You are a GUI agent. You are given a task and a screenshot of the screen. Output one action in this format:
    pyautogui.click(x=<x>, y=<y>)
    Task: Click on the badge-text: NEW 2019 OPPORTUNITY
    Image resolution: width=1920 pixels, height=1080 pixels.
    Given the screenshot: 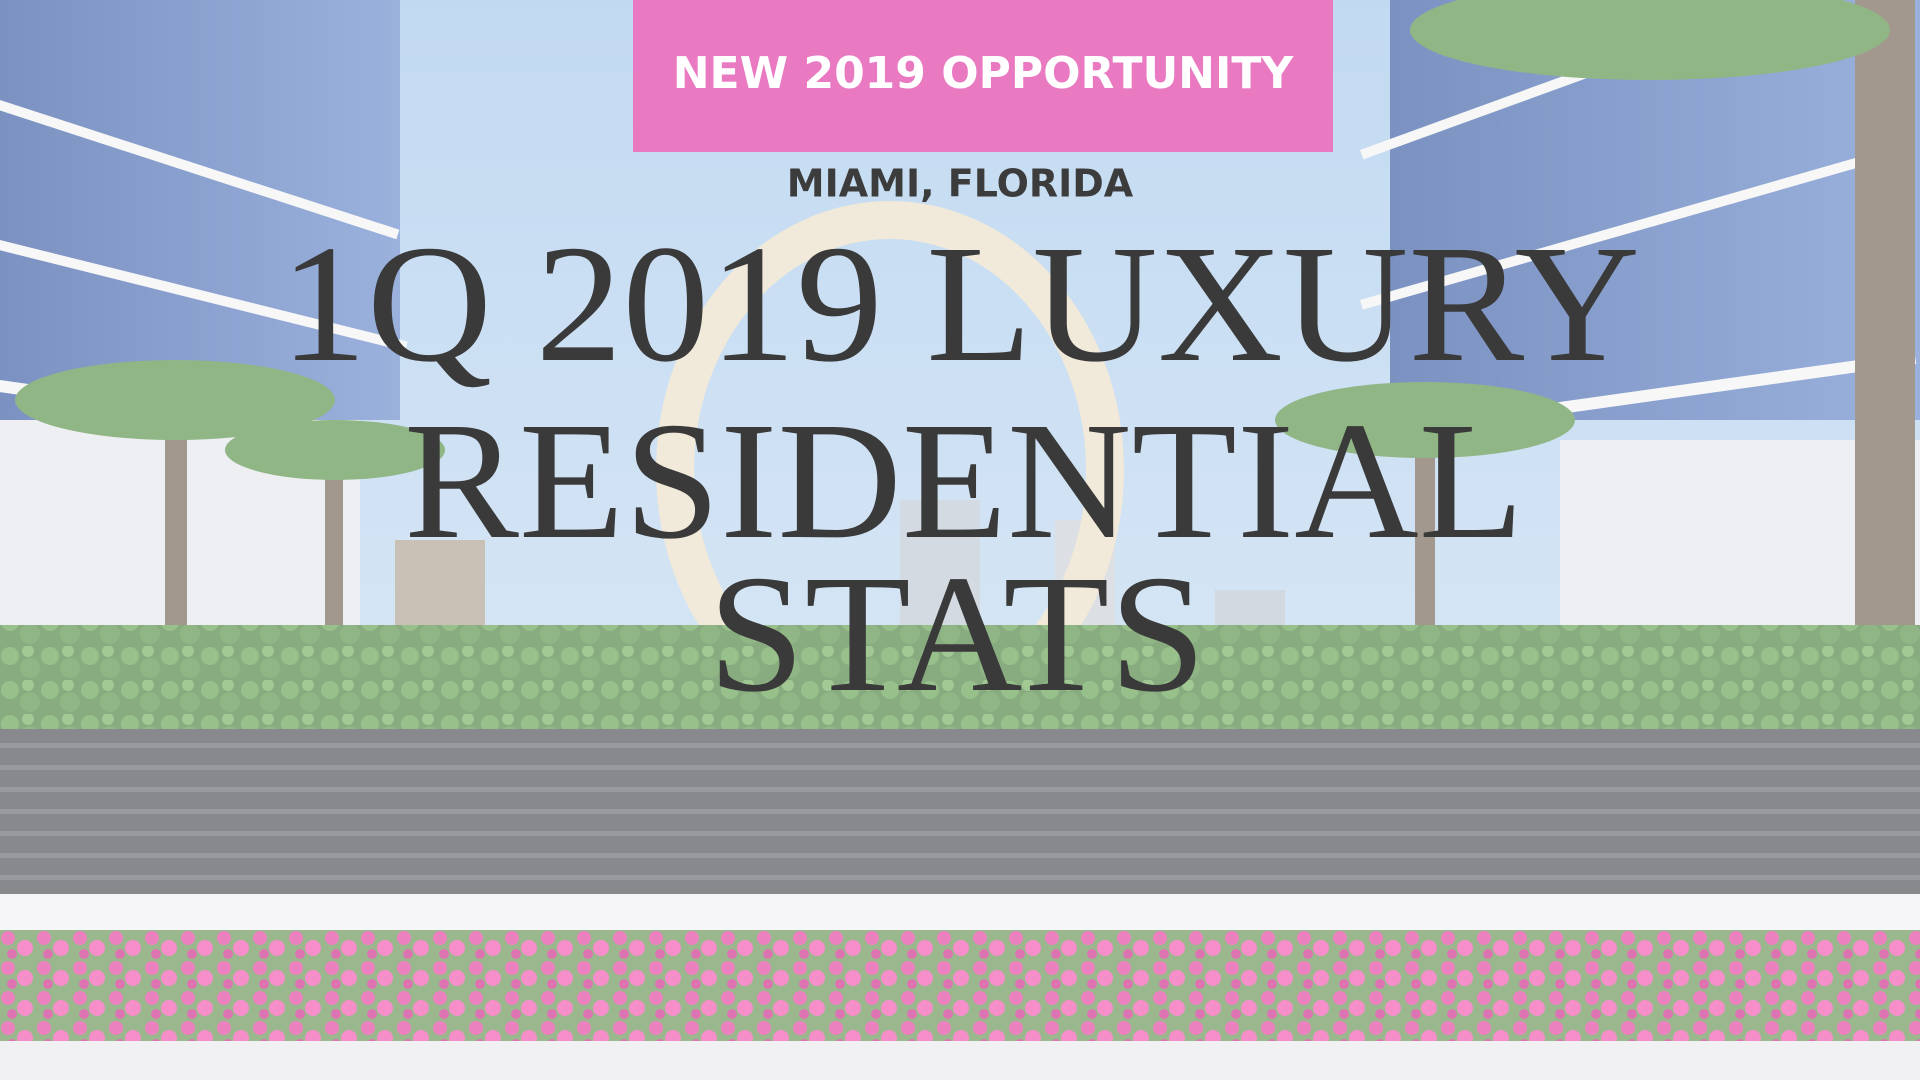 What is the action you would take?
    pyautogui.click(x=984, y=73)
    